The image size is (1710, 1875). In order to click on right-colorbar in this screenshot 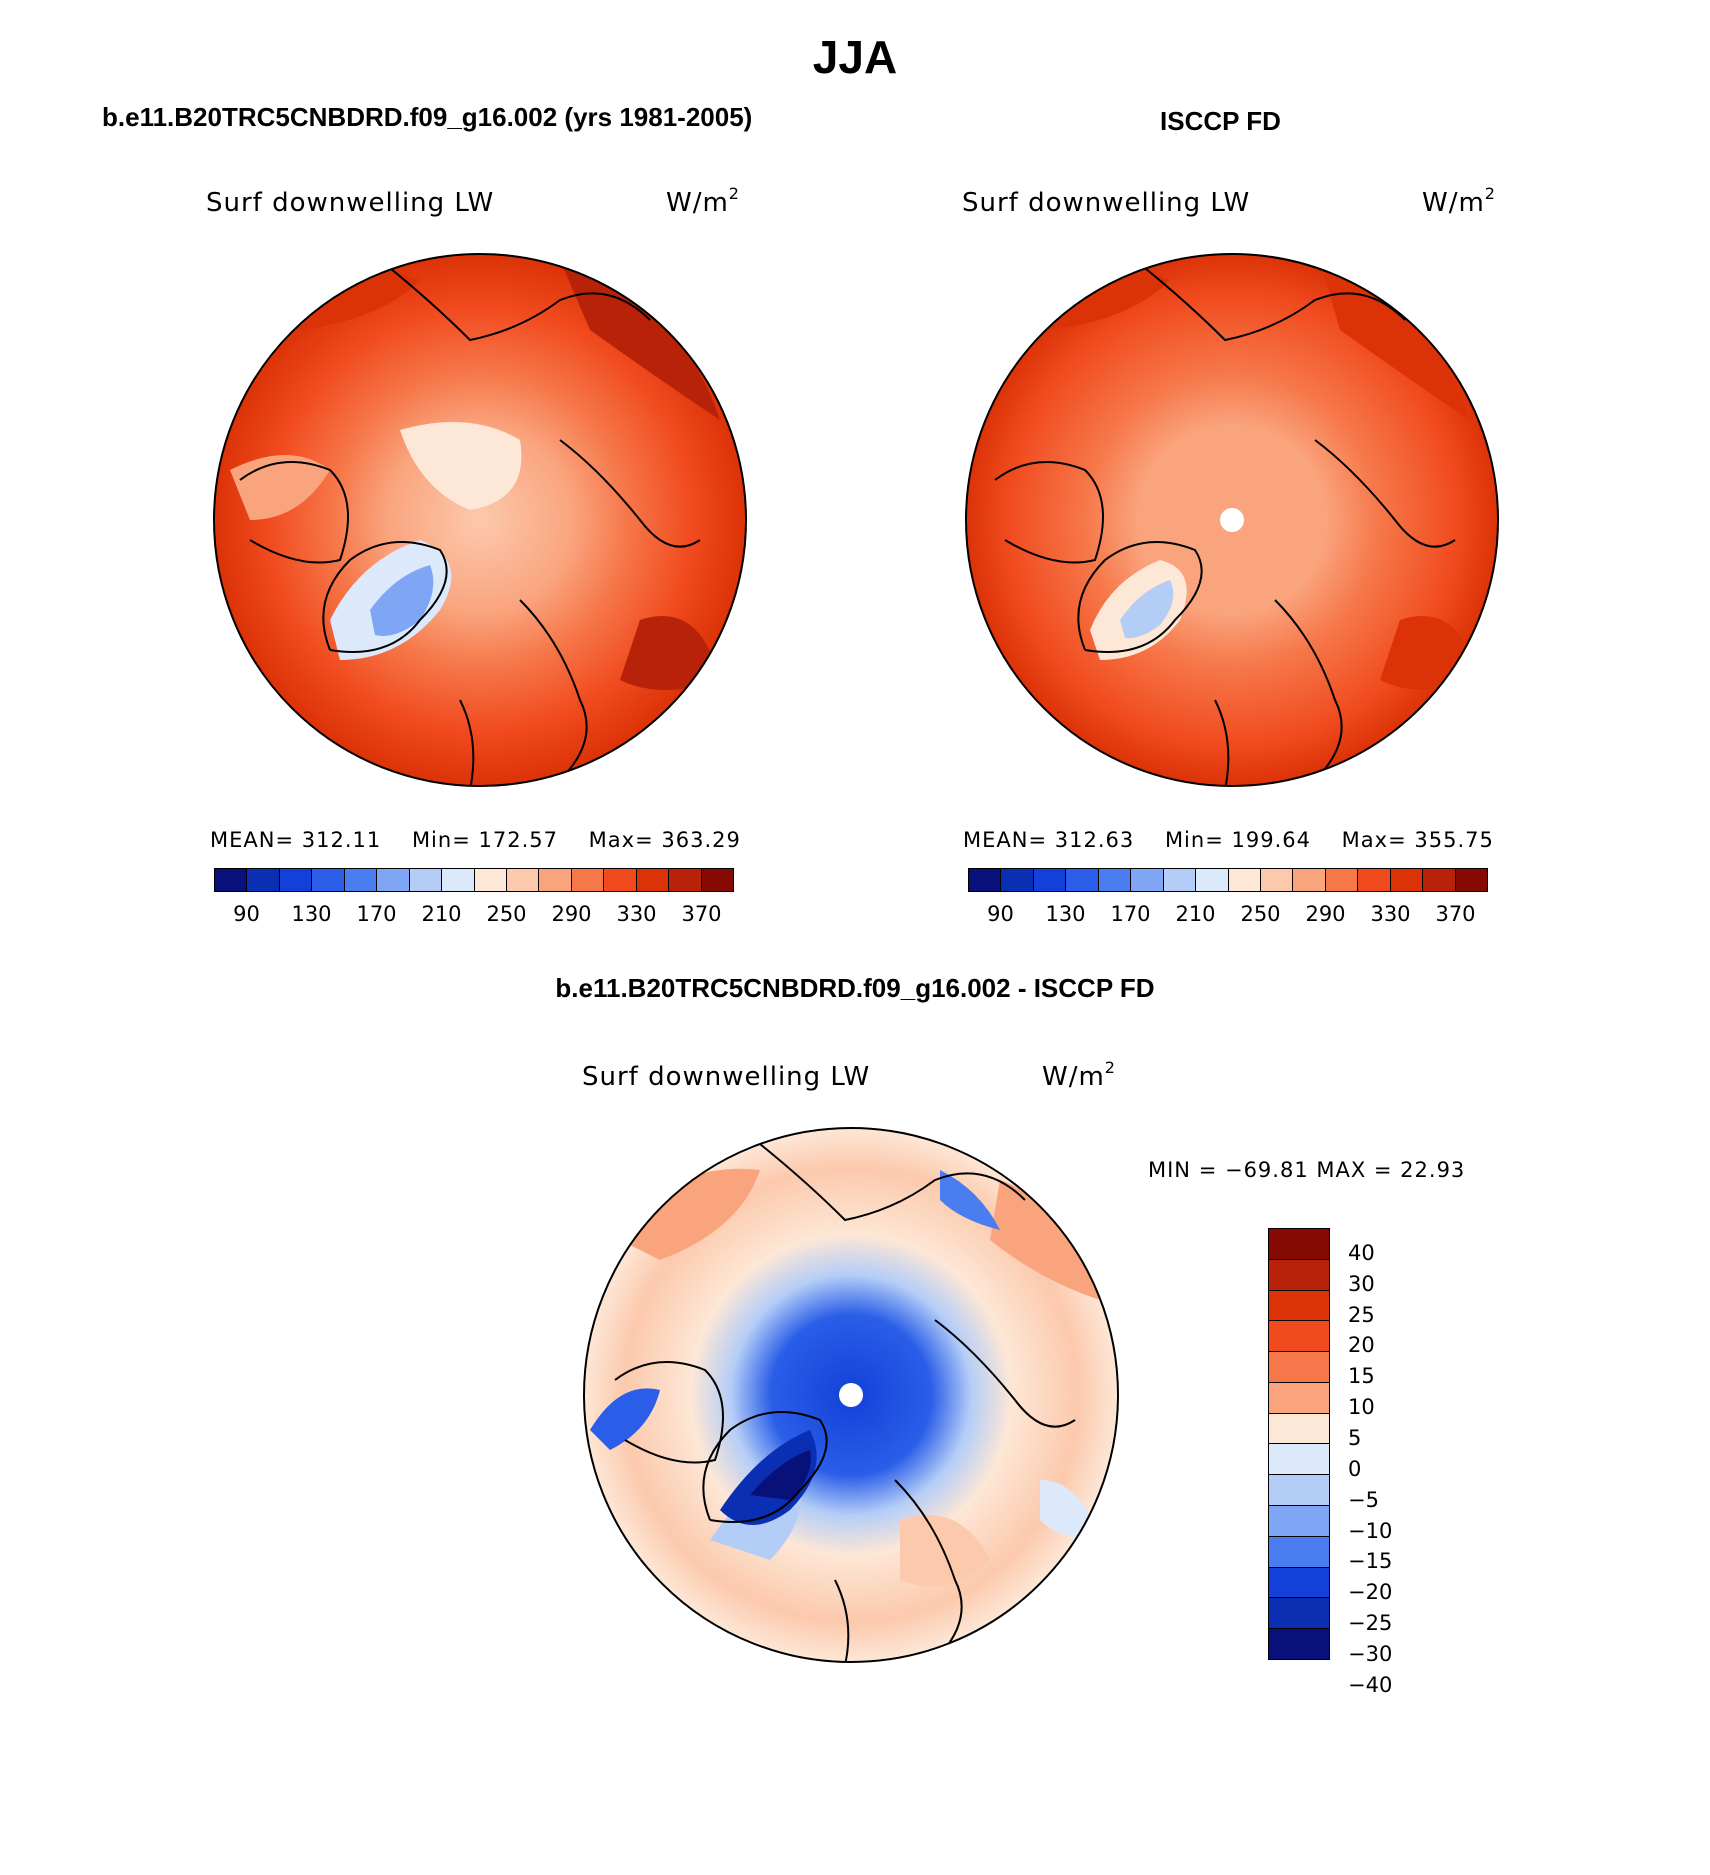, I will do `click(1228, 880)`.